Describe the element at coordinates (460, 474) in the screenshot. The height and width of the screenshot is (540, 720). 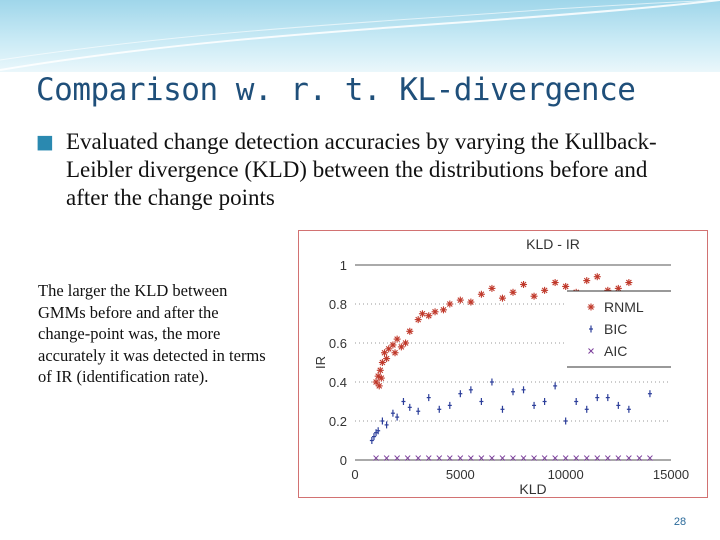
I see `x-tick-label: 5000` at that location.